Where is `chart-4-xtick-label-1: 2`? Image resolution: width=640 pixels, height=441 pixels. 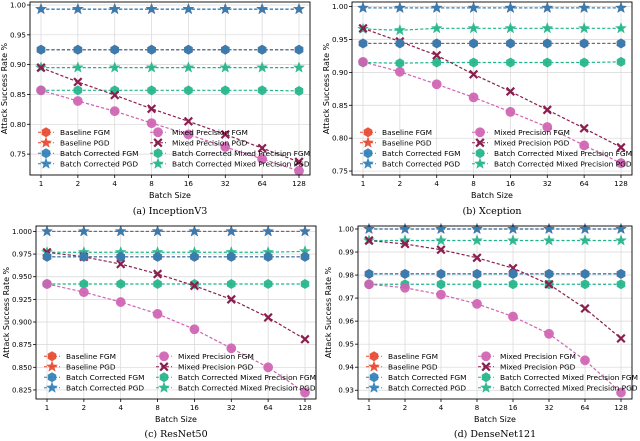 chart-4-xtick-label-1: 2 is located at coordinates (405, 408).